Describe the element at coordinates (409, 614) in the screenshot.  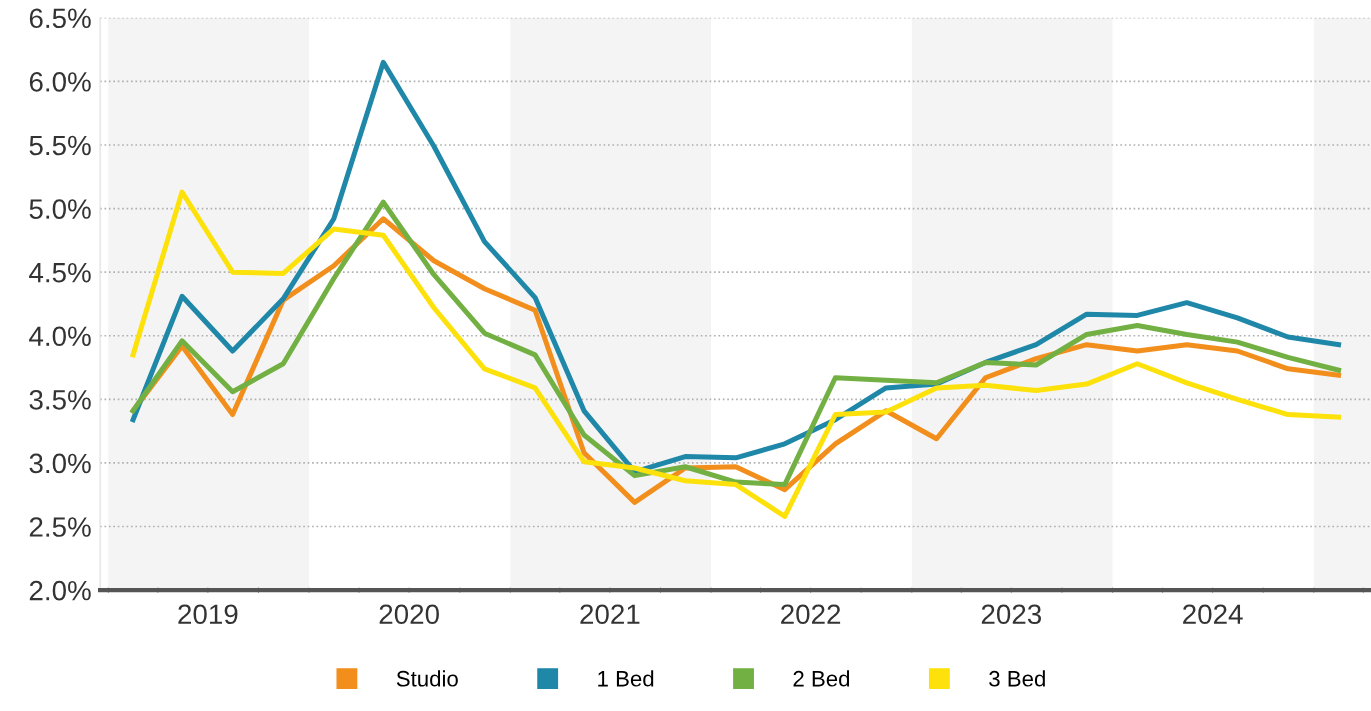
I see `x-tick-label: 2020` at that location.